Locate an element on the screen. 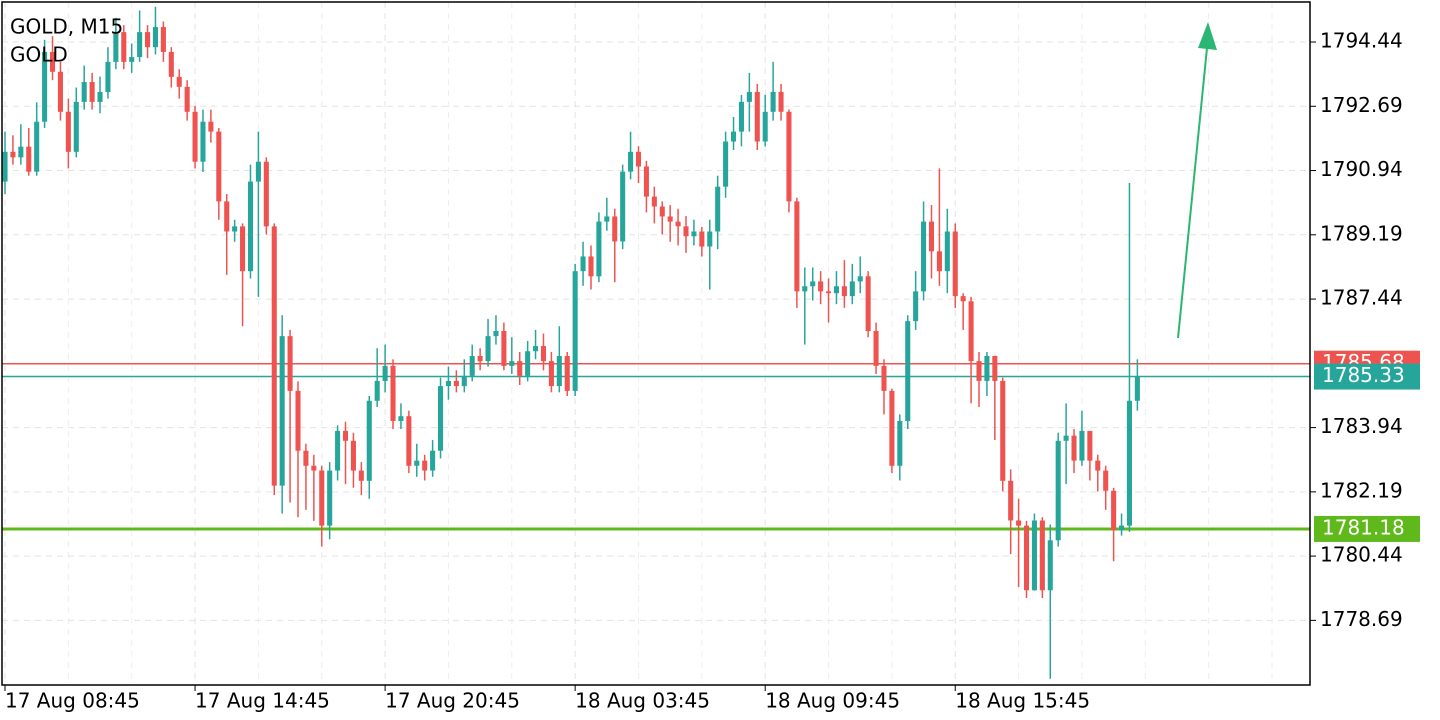 This screenshot has width=1440, height=720. trend-arrow is located at coordinates (1192, 193).